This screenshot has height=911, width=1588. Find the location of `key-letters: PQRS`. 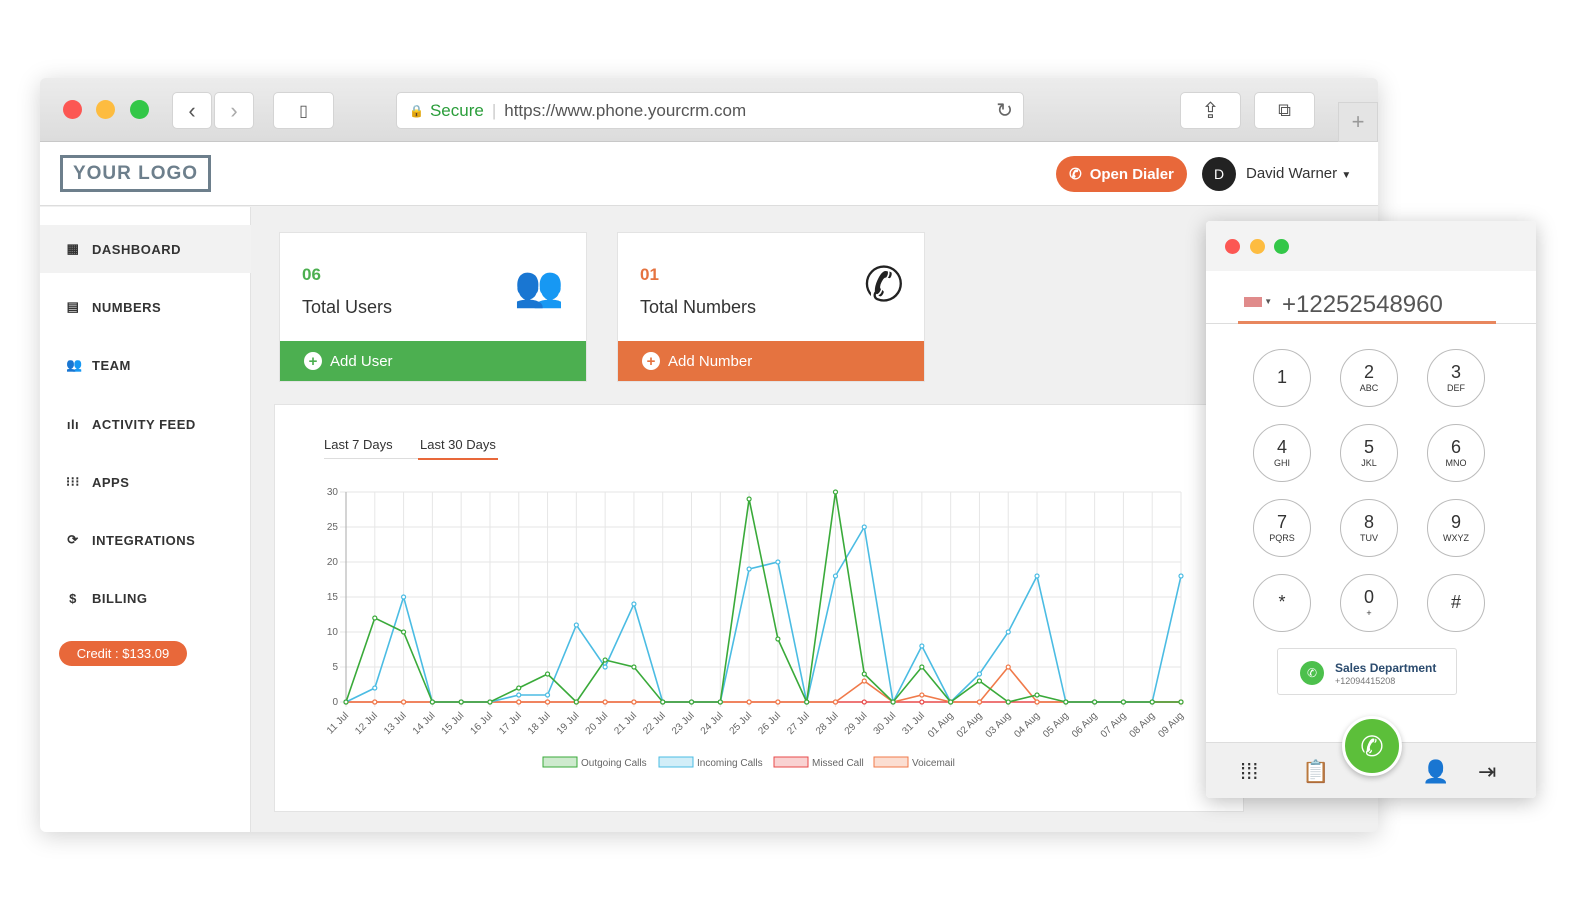

key-letters: PQRS is located at coordinates (1282, 538).